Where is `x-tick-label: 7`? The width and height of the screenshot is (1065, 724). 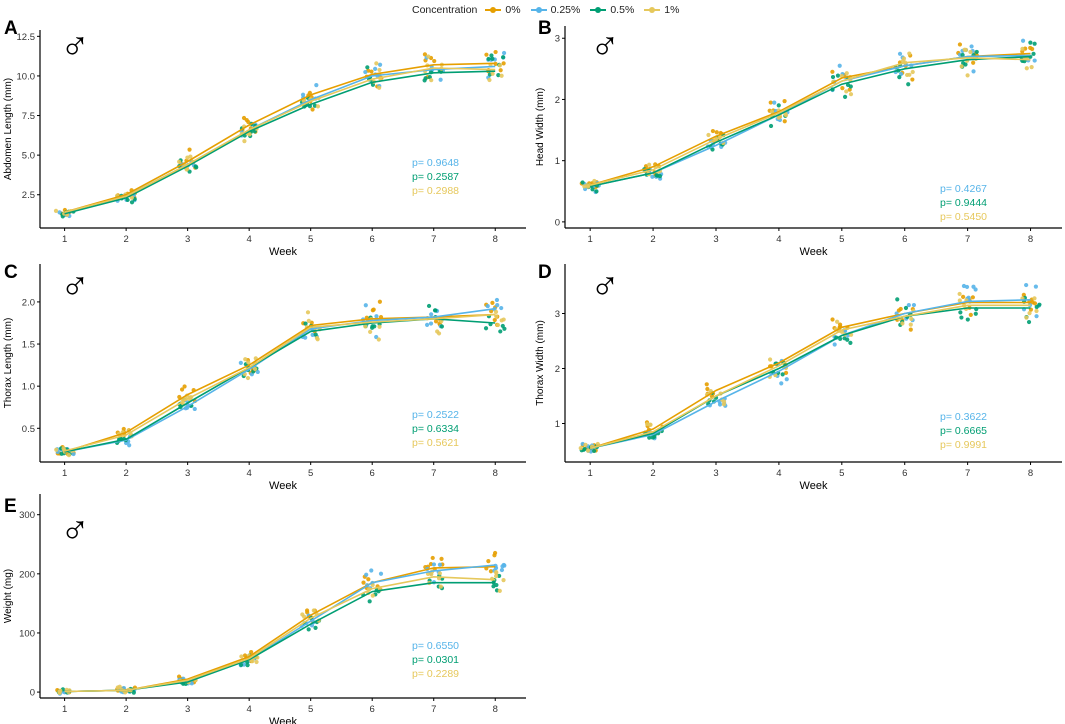
x-tick-label: 7 is located at coordinates (967, 473).